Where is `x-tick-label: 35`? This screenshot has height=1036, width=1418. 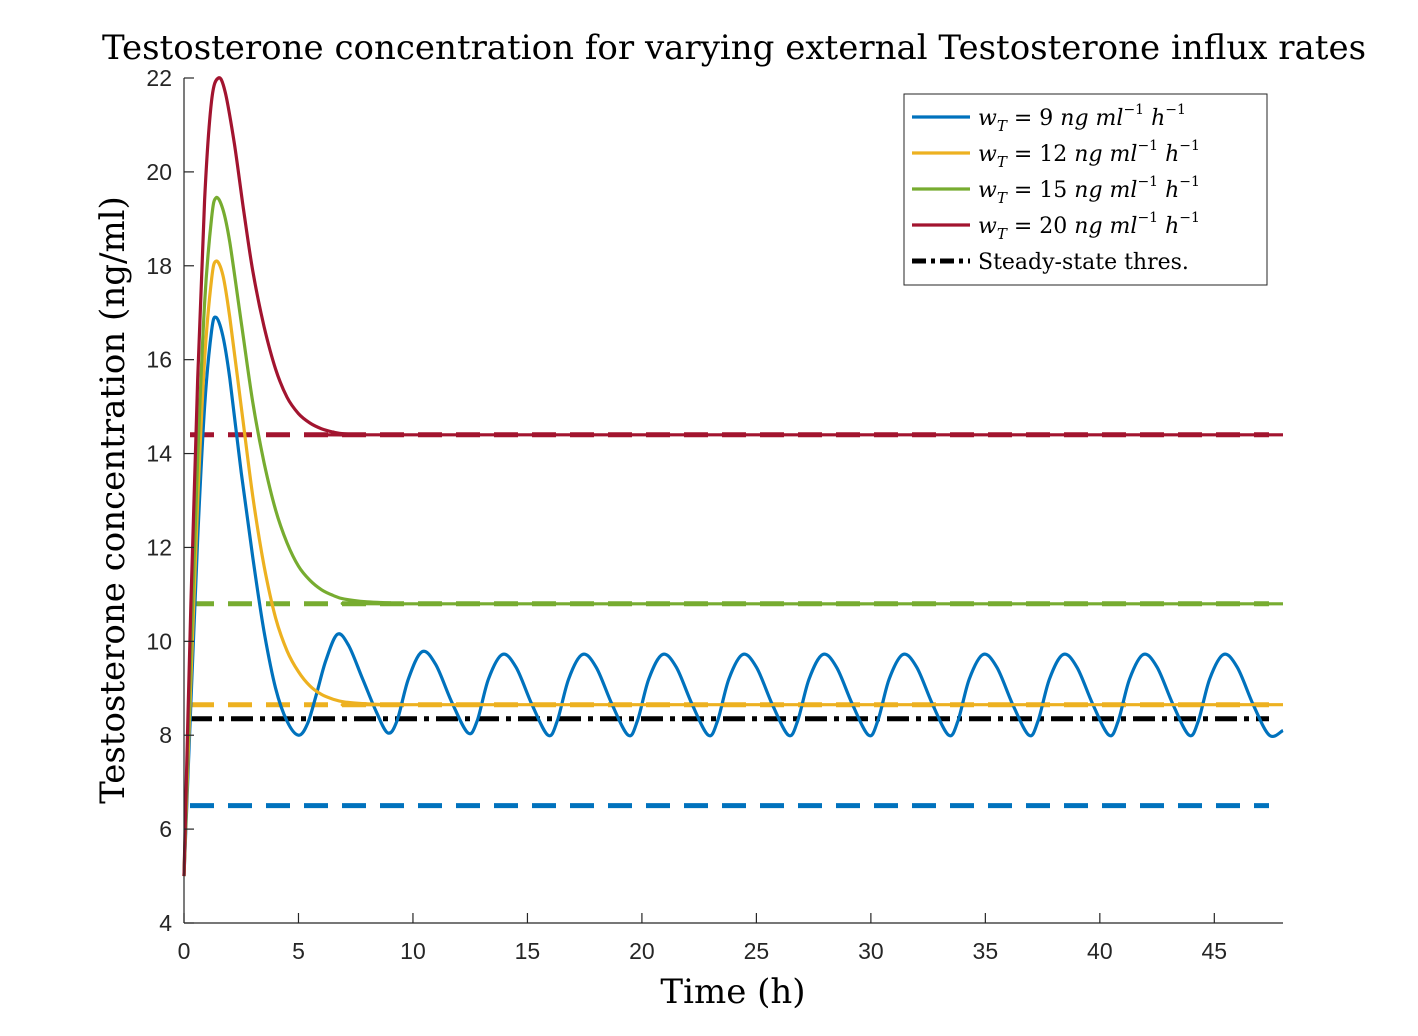 x-tick-label: 35 is located at coordinates (986, 951).